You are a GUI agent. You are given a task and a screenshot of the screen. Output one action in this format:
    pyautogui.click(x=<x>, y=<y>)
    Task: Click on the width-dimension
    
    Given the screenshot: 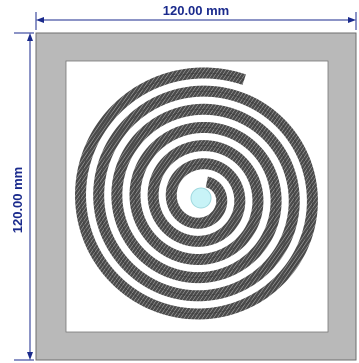 What is the action you would take?
    pyautogui.click(x=196, y=21)
    